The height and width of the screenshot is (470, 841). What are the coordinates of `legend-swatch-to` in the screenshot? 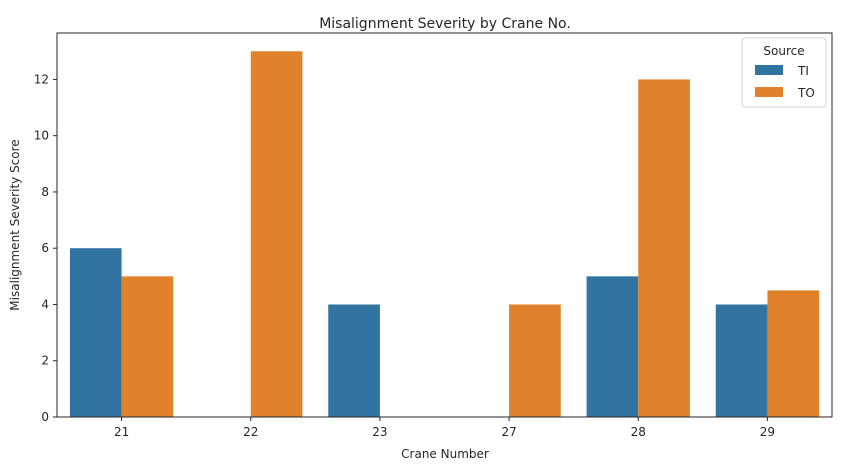 It's located at (769, 92).